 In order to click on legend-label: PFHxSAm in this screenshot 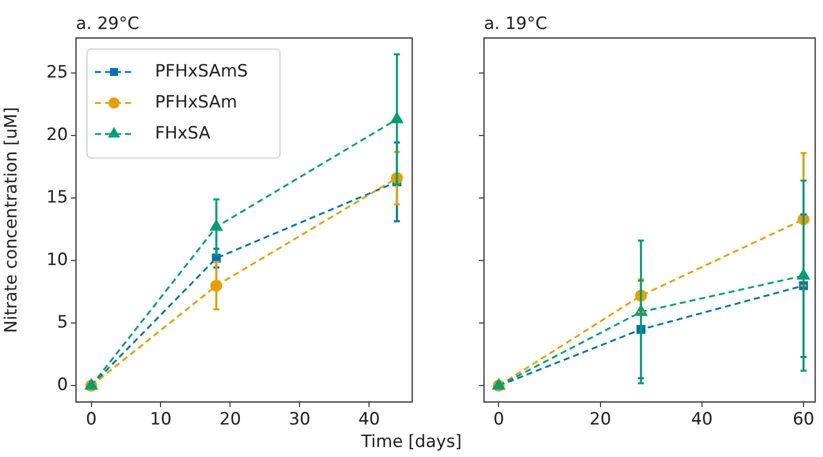, I will do `click(196, 102)`.